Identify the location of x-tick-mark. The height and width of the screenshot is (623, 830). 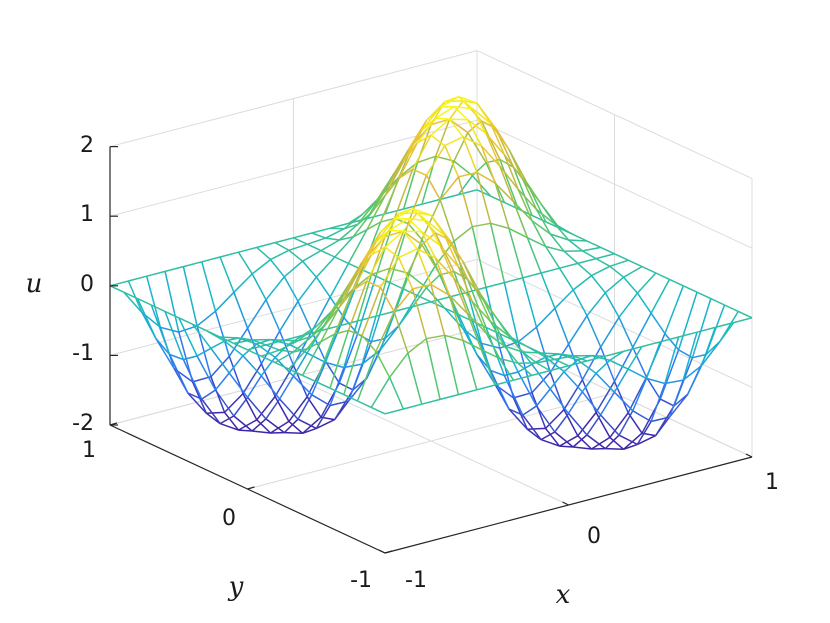
(382, 551).